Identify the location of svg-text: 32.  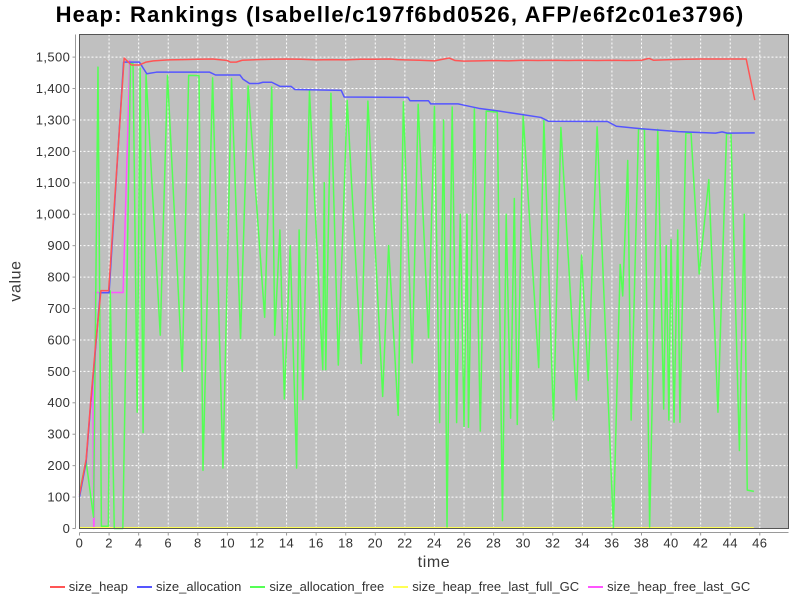
(552, 543).